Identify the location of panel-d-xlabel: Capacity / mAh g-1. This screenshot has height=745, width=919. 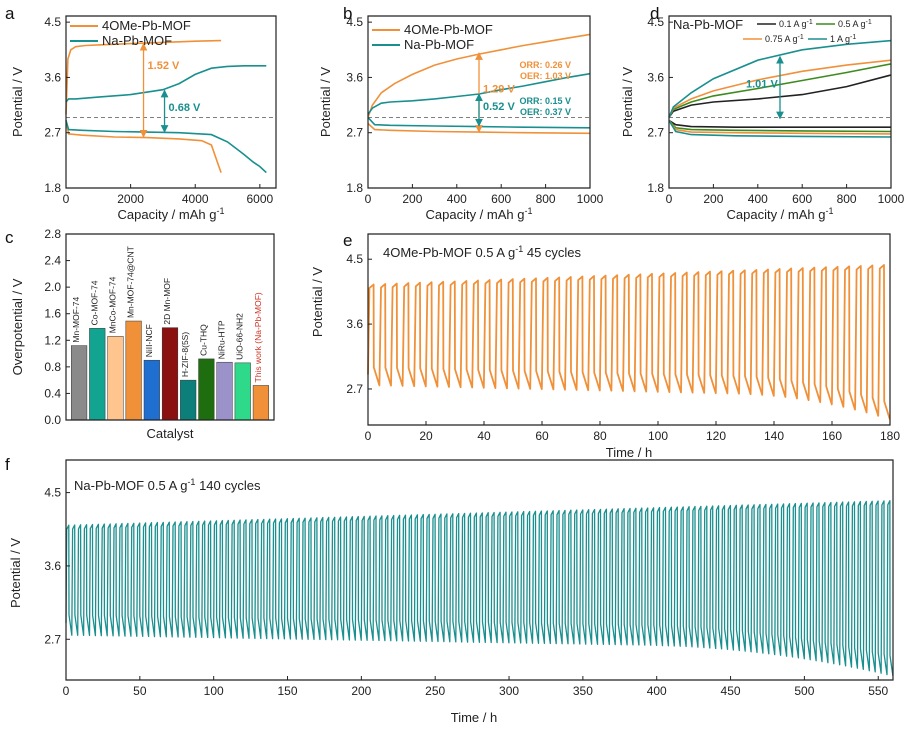
(779, 214).